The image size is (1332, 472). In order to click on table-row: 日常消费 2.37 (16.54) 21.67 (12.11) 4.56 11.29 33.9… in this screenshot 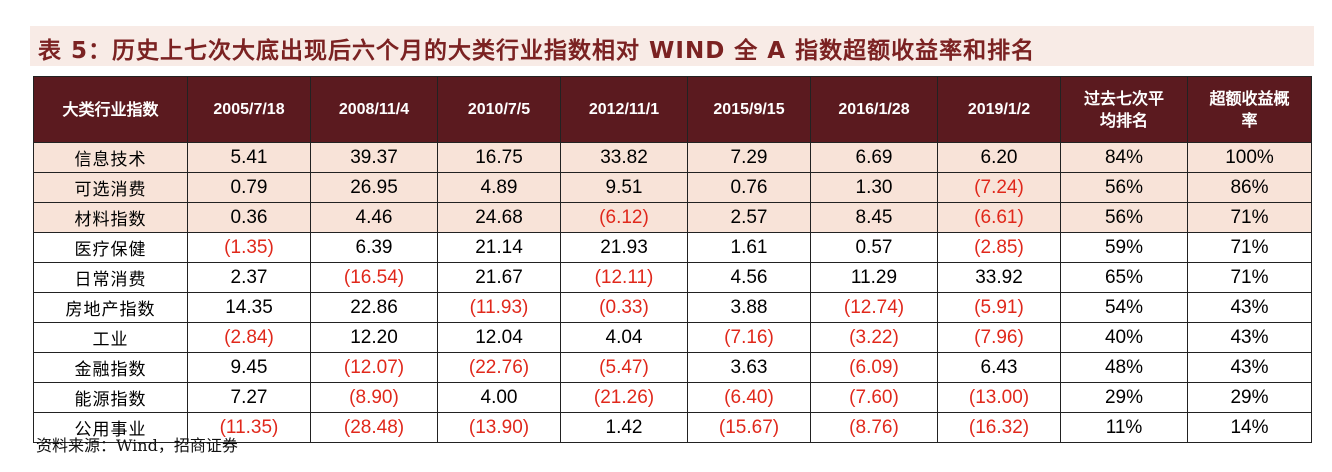, I will do `click(672, 277)`.